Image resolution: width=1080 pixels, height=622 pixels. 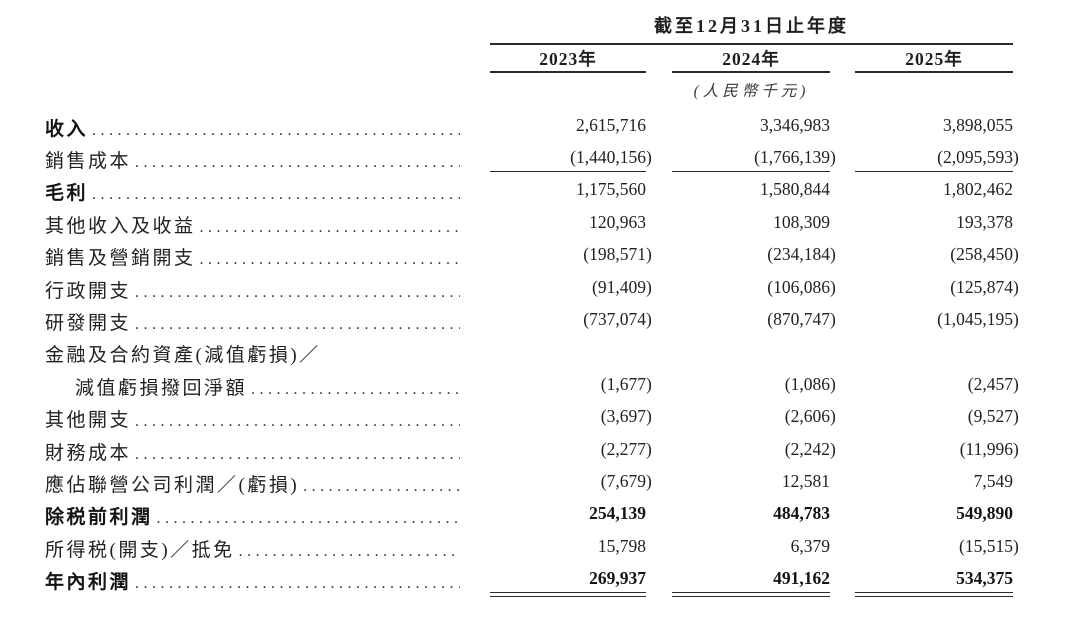 What do you see at coordinates (975, 319) in the screenshot?
I see `value-text: (1,045,195` at bounding box center [975, 319].